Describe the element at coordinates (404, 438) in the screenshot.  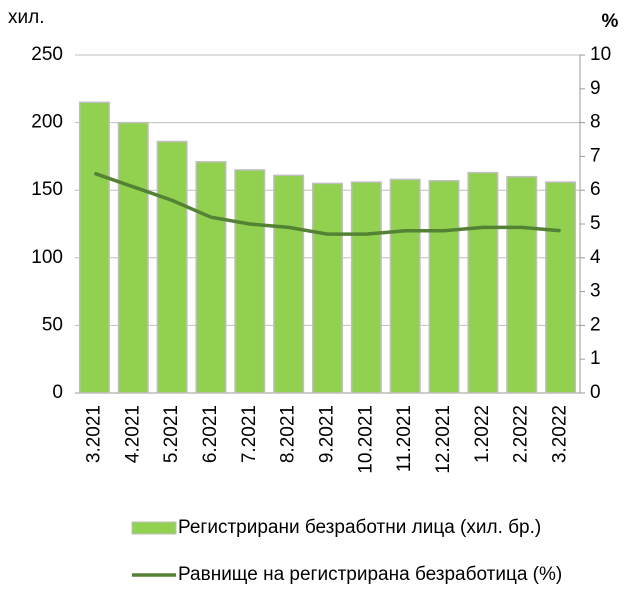
I see `x-tick-label: 11.2021` at that location.